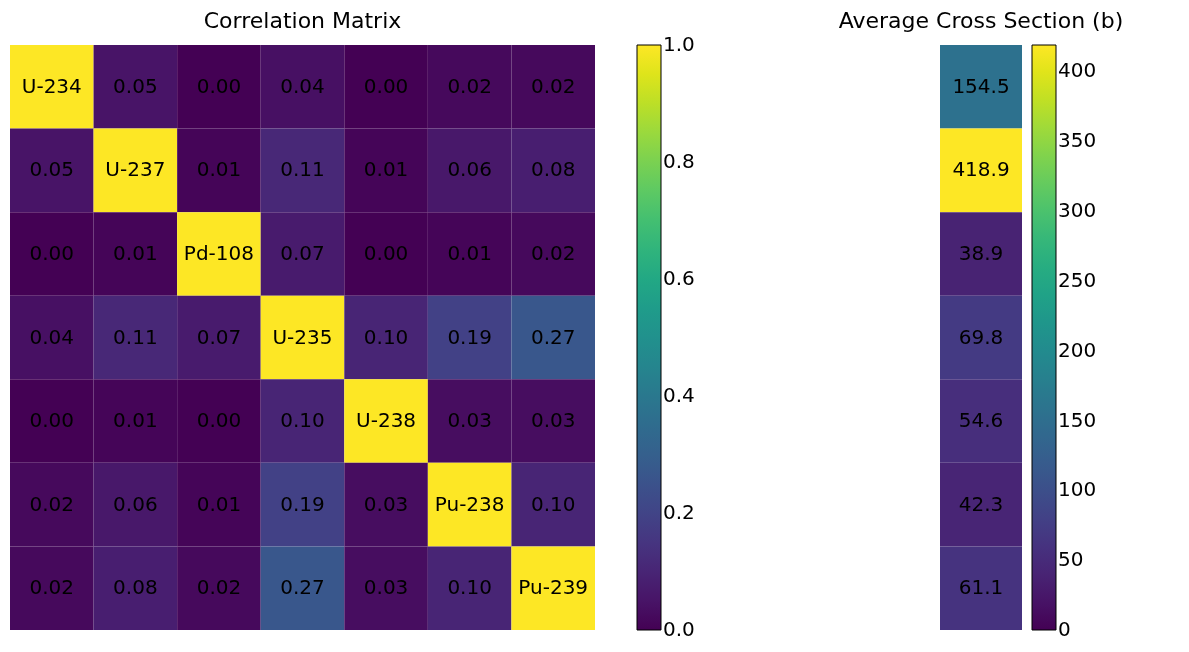 The image size is (1189, 652). Describe the element at coordinates (981, 503) in the screenshot. I see `data-label: 42.3` at that location.